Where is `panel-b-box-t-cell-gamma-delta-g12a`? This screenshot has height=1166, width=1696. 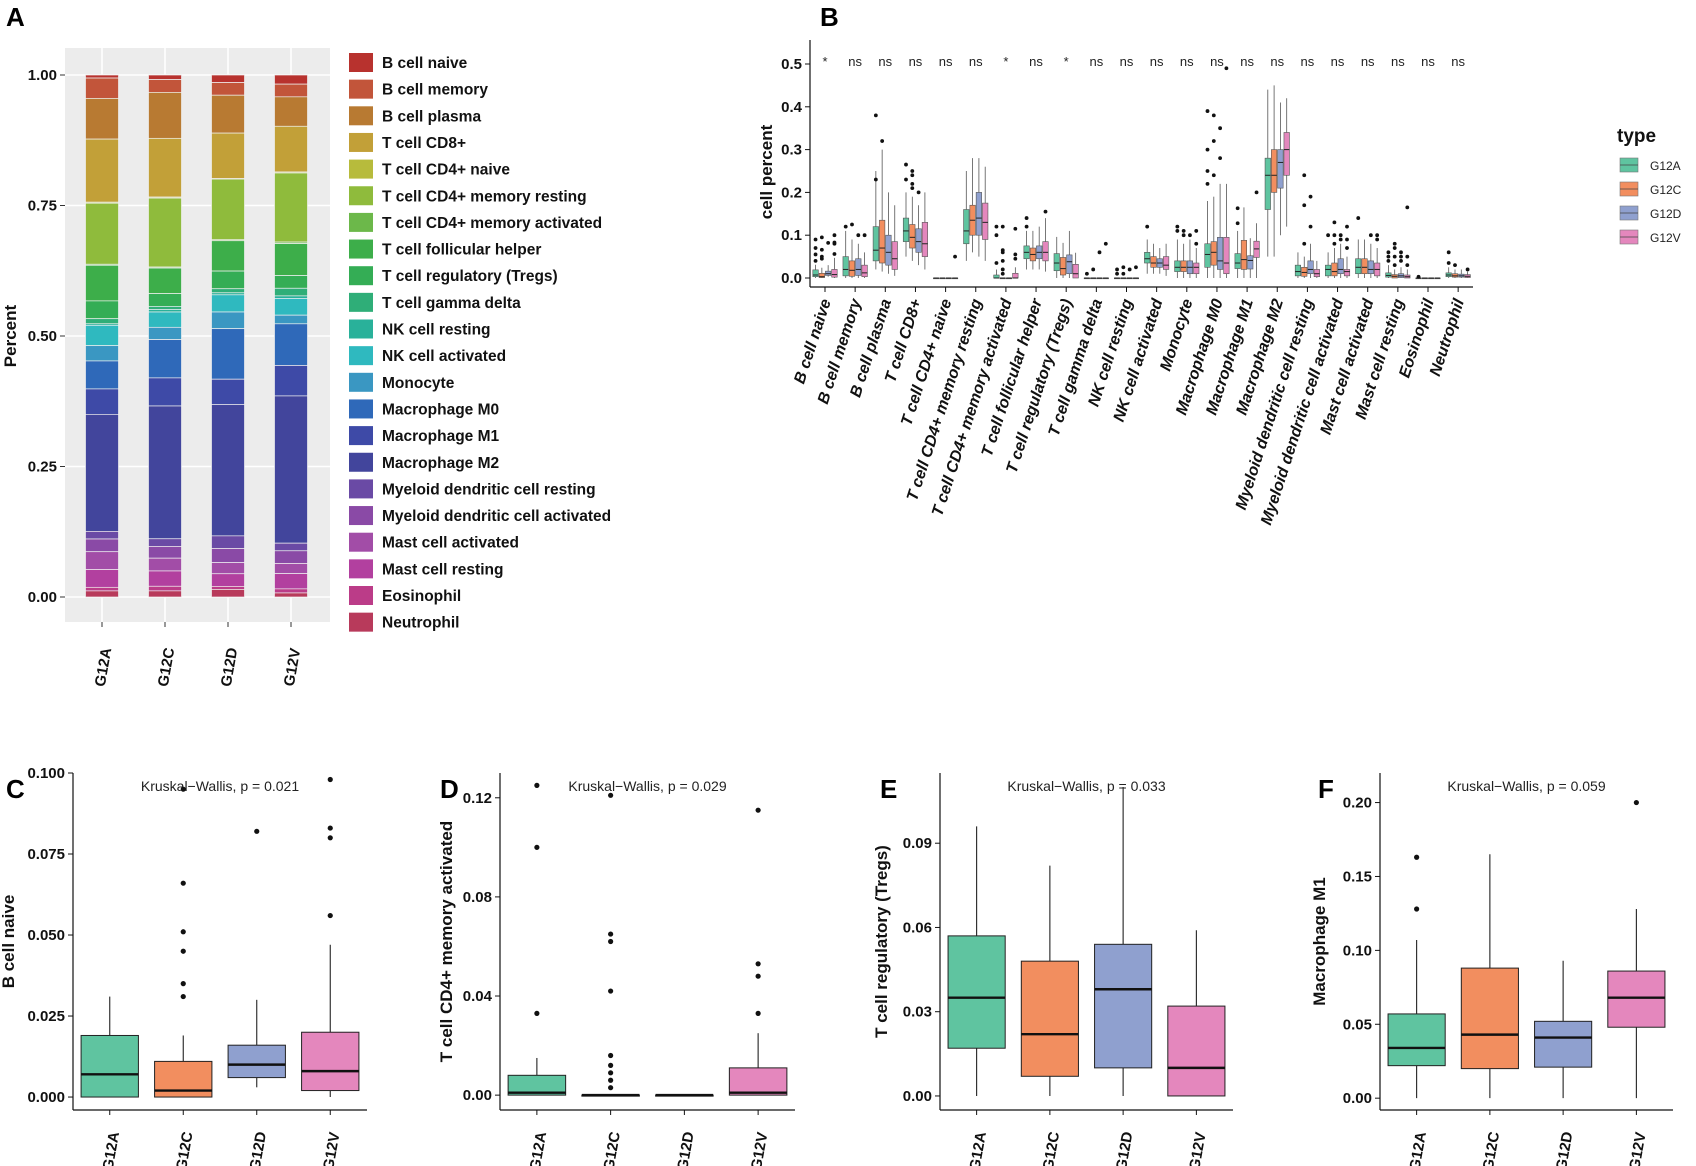
panel-b-box-t-cell-gamma-delta-g12a is located at coordinates (1086, 275).